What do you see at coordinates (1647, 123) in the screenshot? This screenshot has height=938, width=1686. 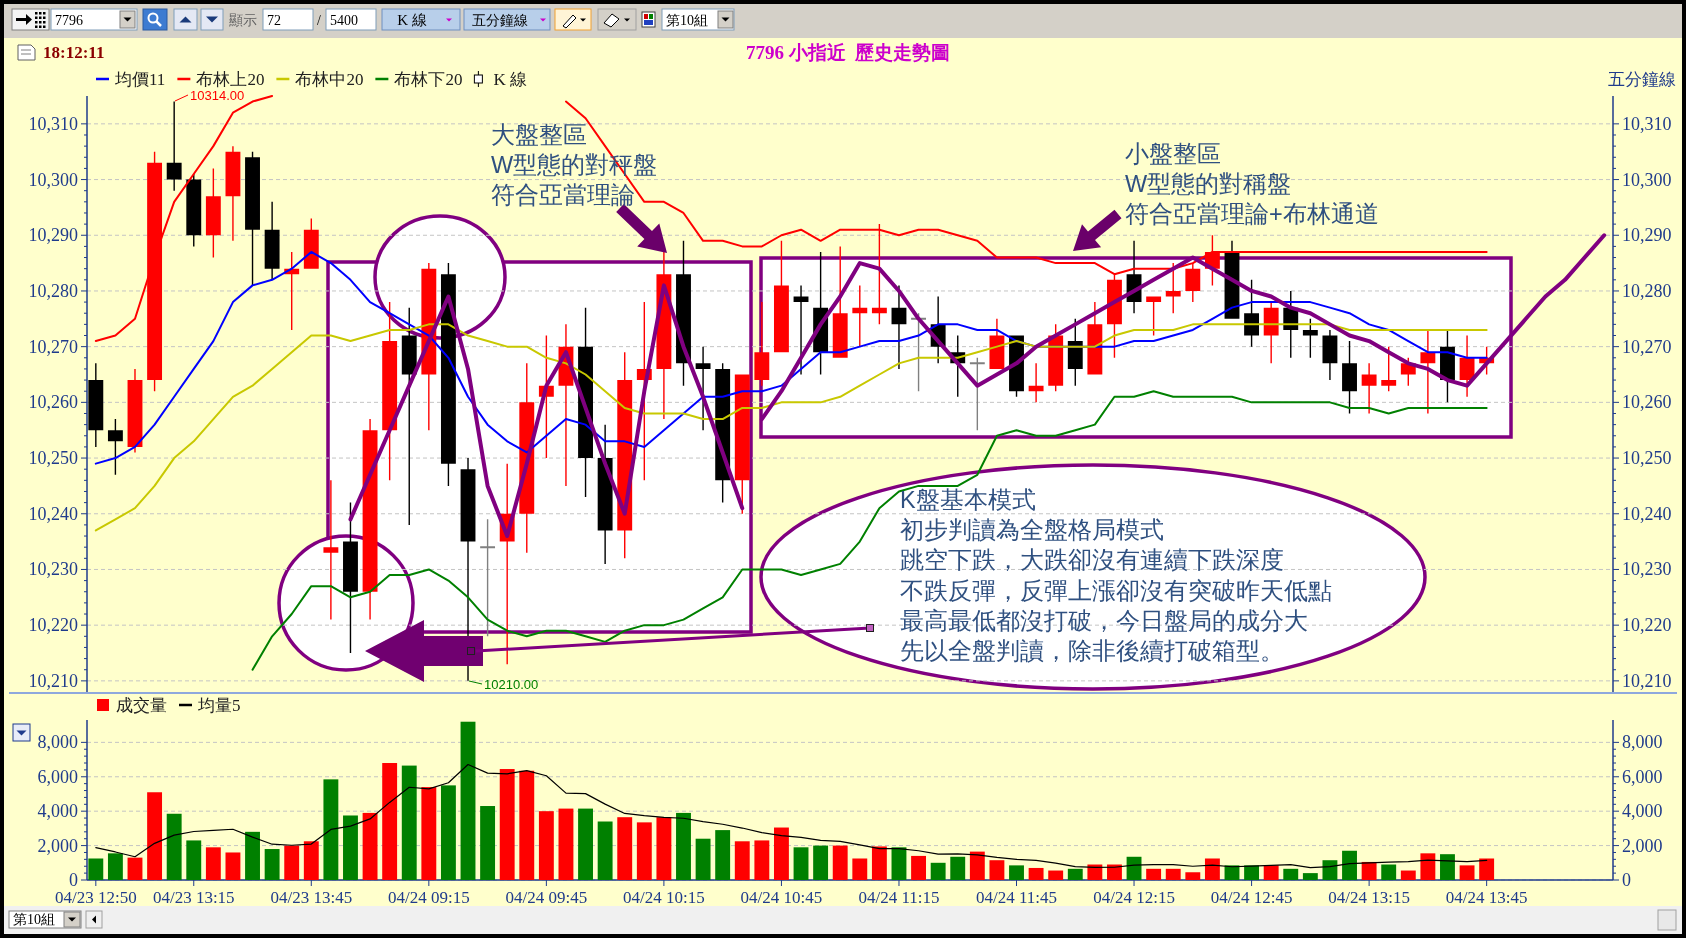 I see `y2-tick-label: 10,310` at bounding box center [1647, 123].